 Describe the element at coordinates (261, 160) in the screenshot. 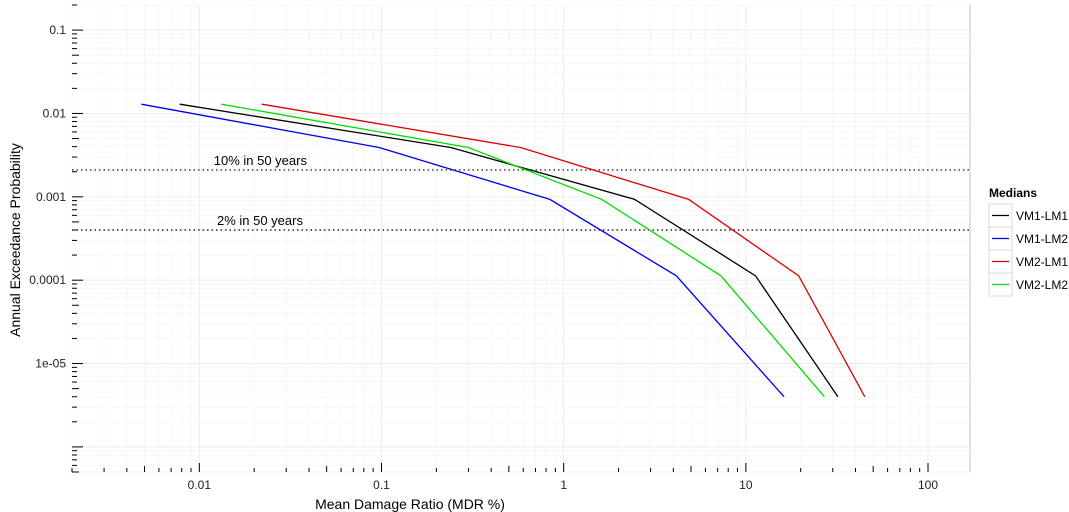

I see `reference-line-label: 10% in 50 years` at that location.